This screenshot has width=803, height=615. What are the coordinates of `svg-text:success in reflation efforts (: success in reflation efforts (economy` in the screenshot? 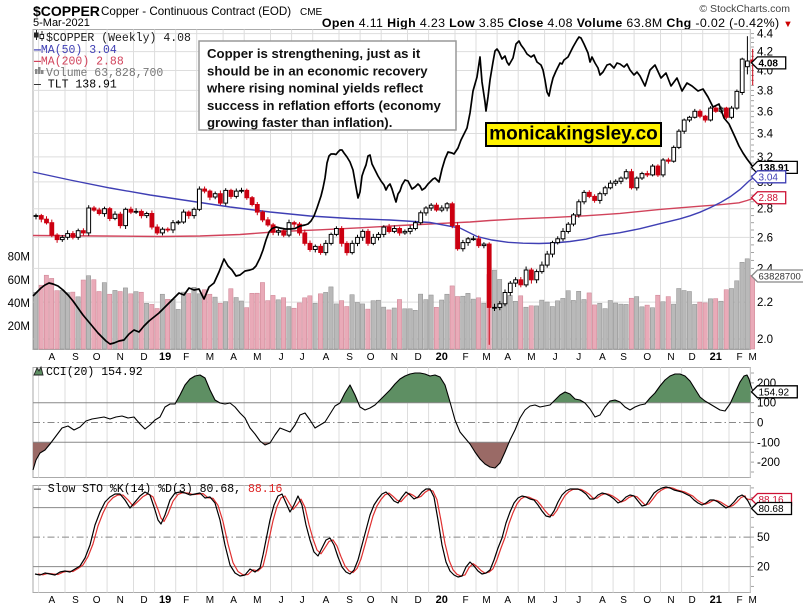 It's located at (324, 105).